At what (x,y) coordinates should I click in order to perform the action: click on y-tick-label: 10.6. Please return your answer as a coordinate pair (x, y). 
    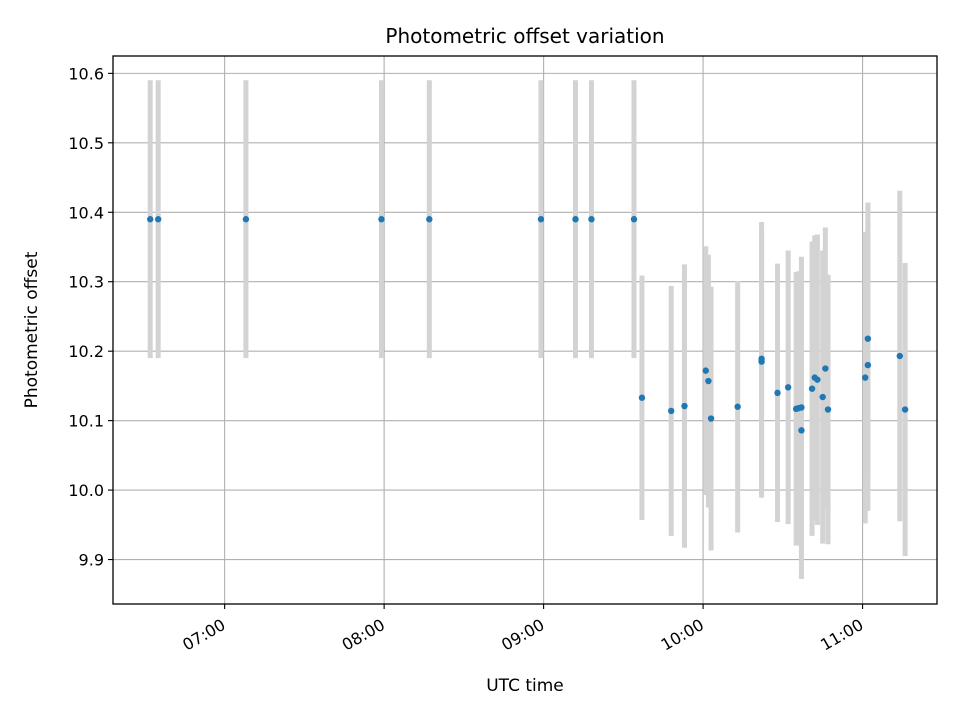
    Looking at the image, I should click on (86, 73).